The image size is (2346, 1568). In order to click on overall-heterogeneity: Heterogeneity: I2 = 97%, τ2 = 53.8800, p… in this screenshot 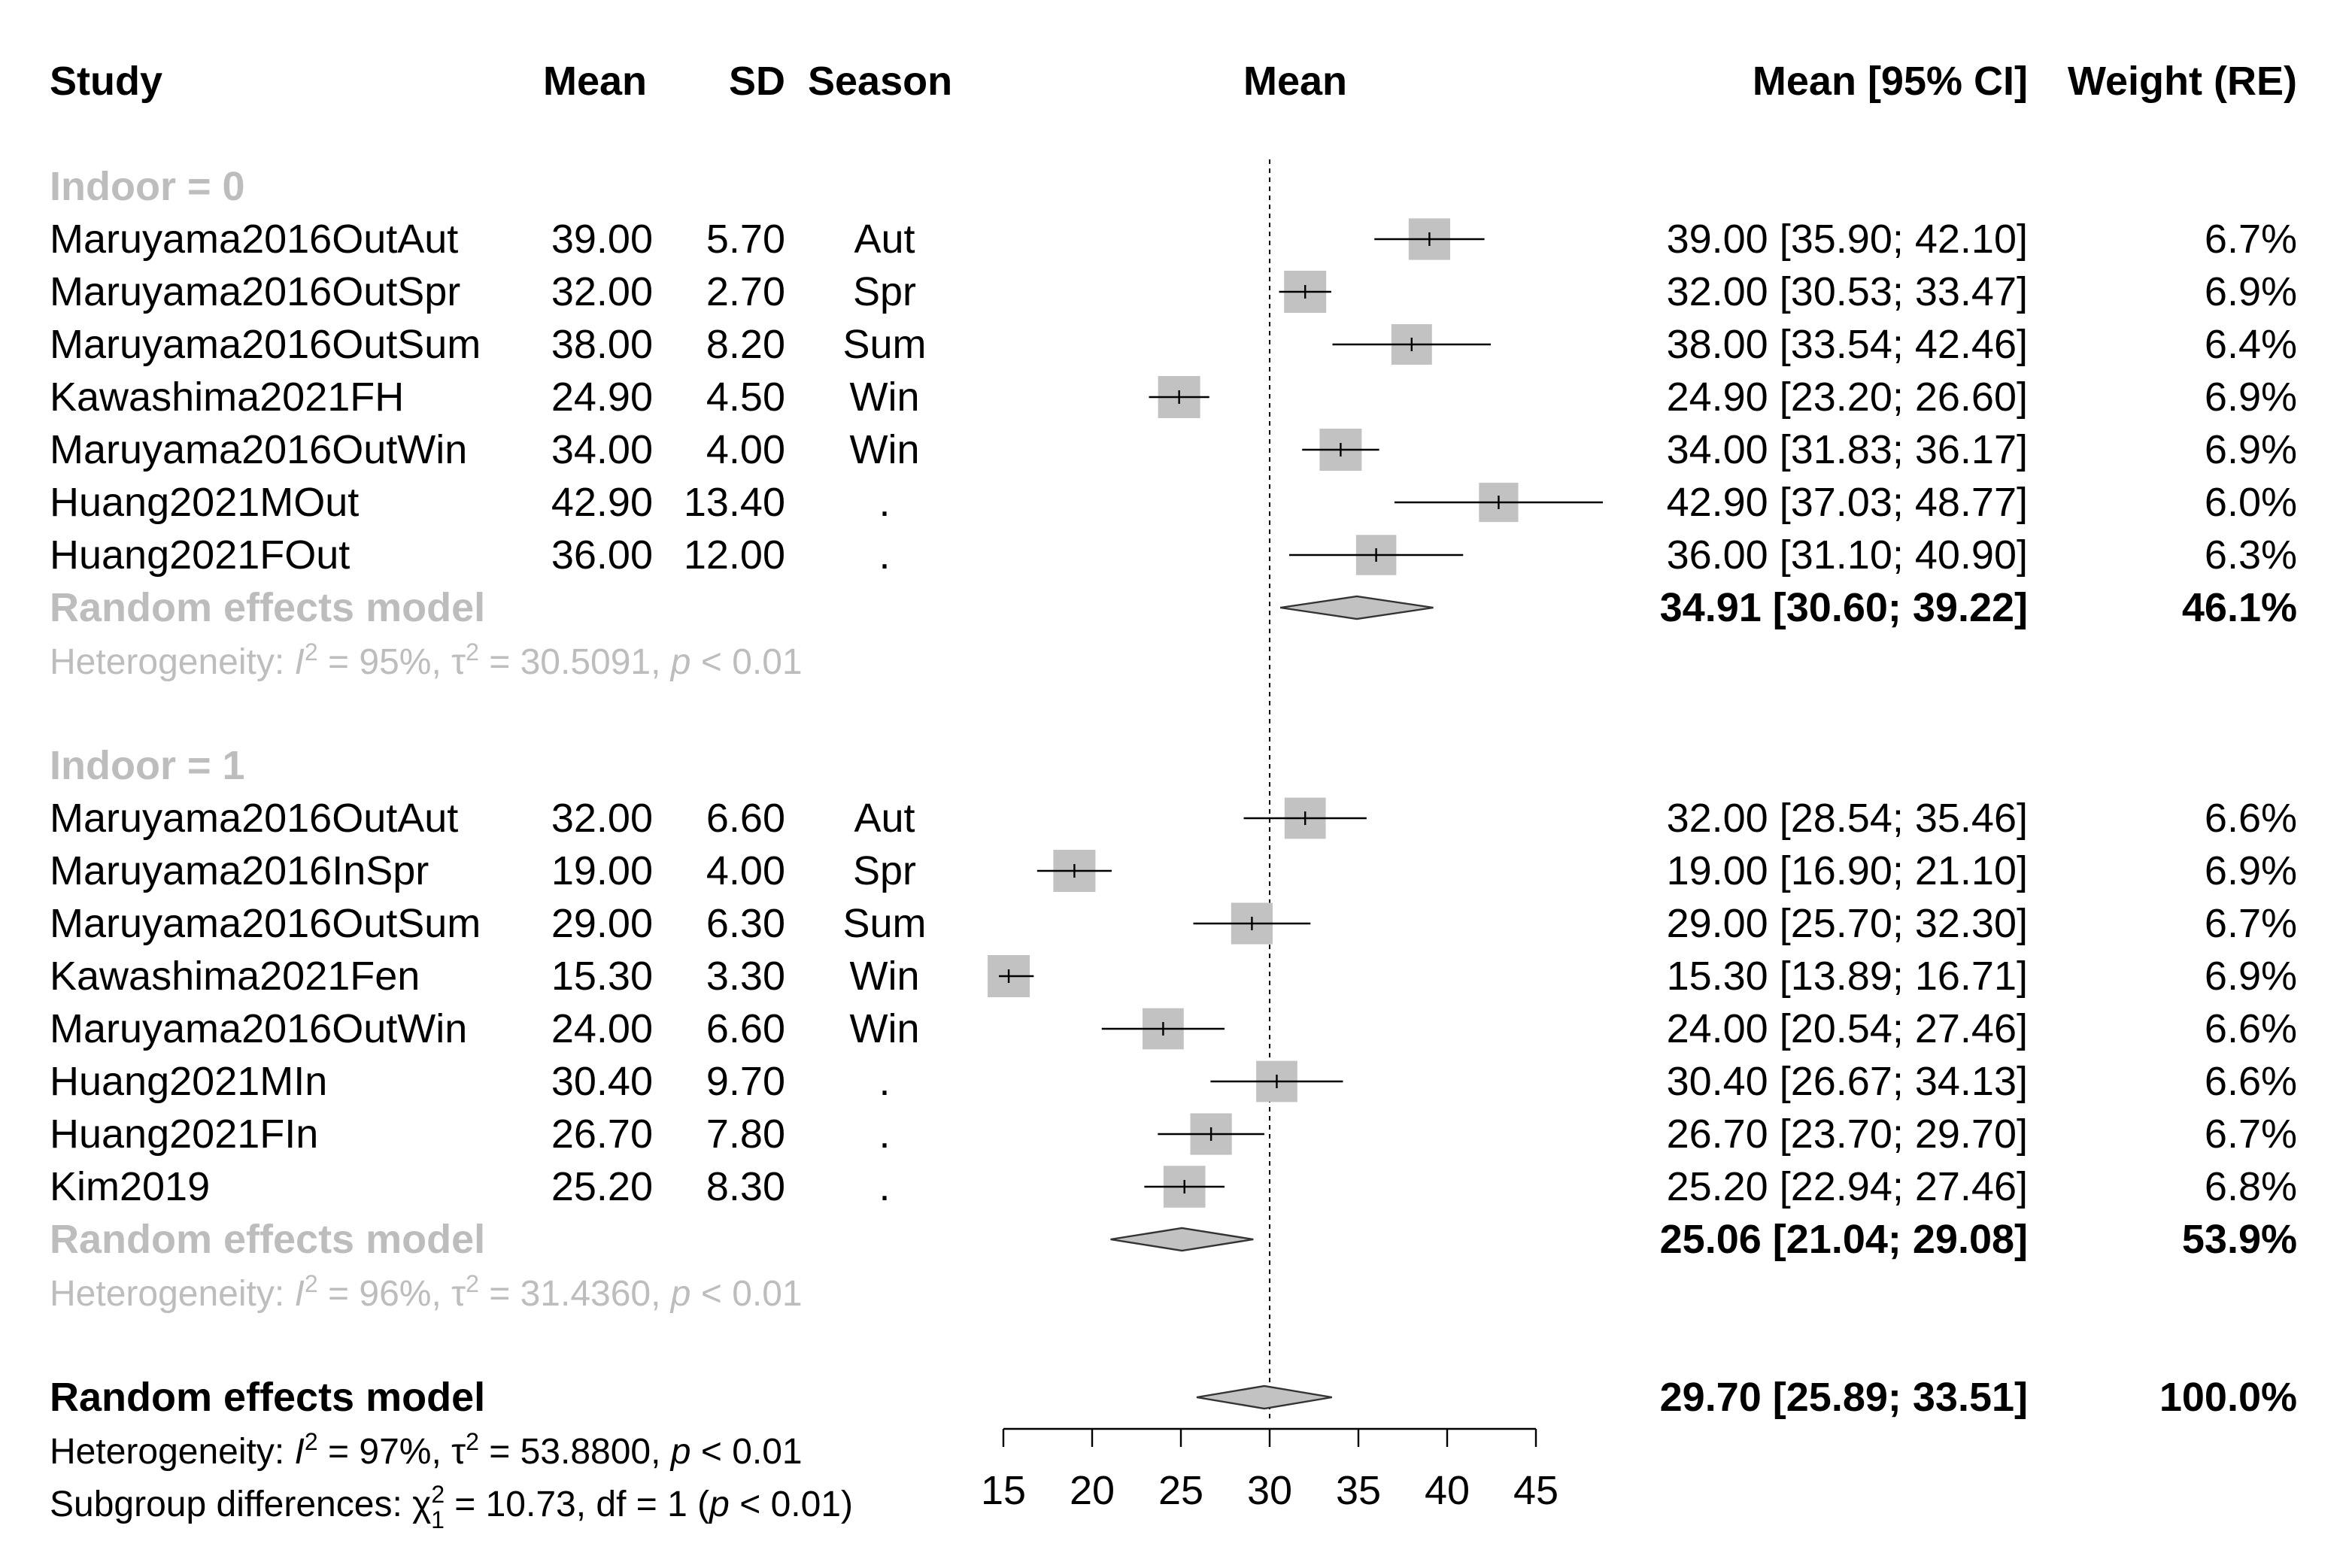, I will do `click(426, 1450)`.